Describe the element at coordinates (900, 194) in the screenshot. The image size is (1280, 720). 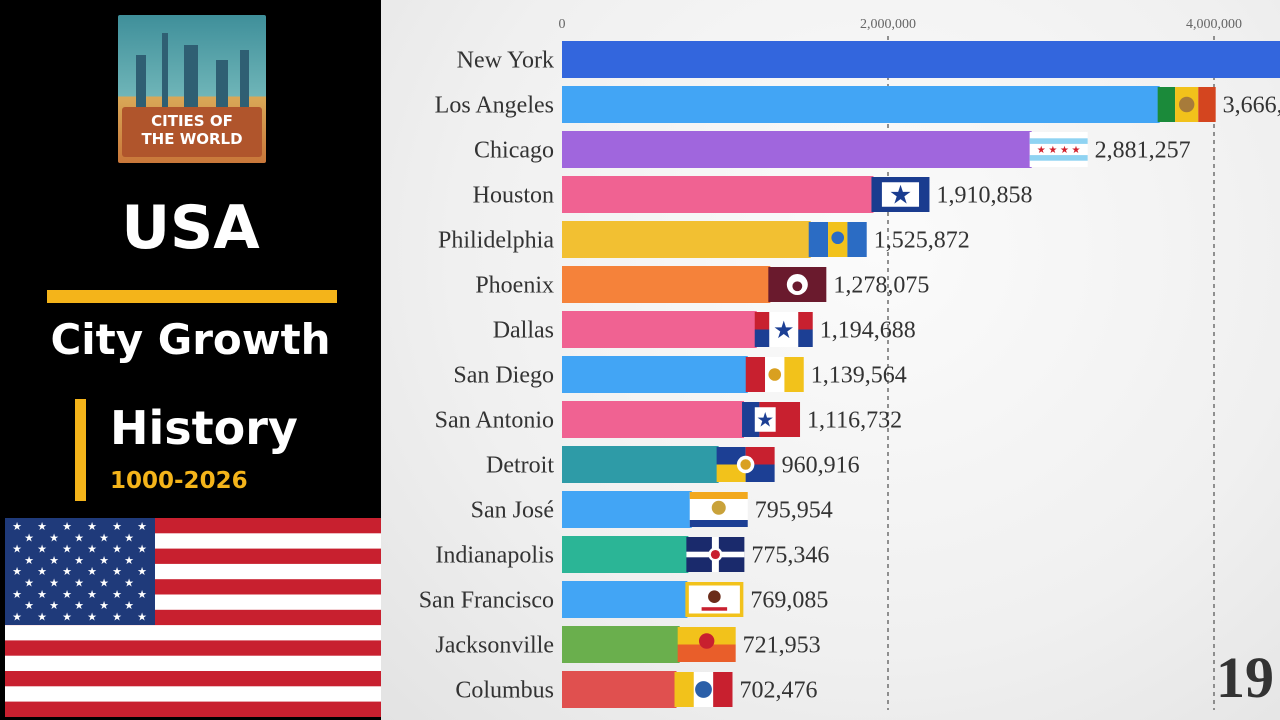
I see `houston-flag-icon: ★` at that location.